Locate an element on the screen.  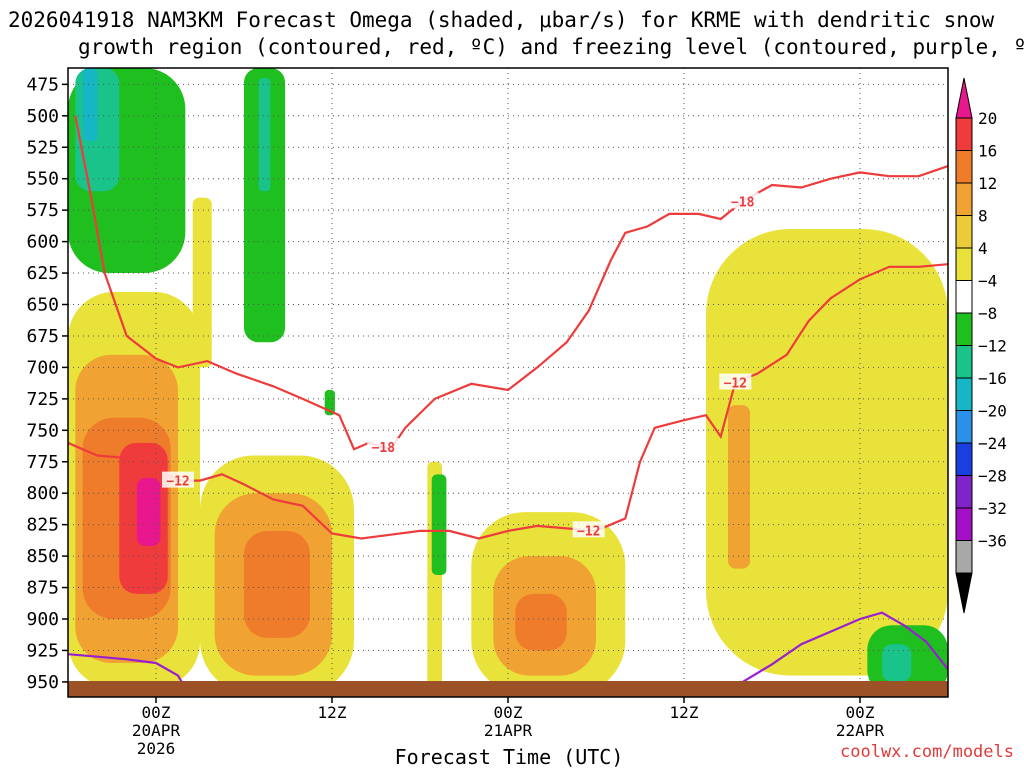
contour-label-dgz-label-12-right: −12 is located at coordinates (735, 384).